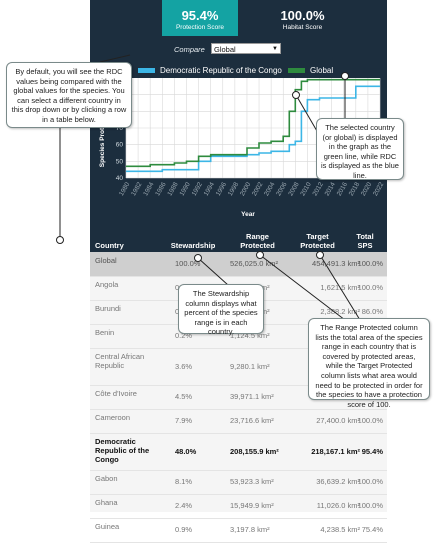 The image size is (439, 543). Describe the element at coordinates (146, 71) in the screenshot. I see `legend-swatch-blue` at that location.